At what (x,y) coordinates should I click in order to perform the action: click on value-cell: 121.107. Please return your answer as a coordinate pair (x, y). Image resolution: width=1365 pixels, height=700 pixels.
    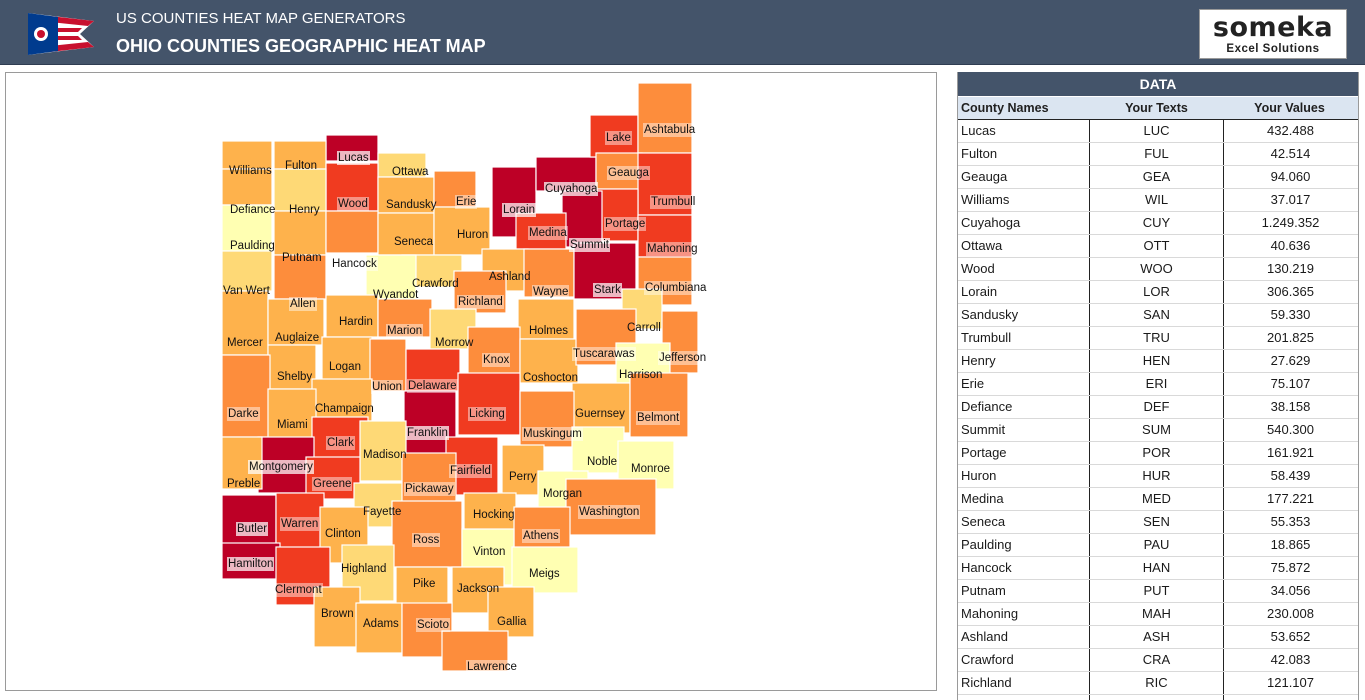
    Looking at the image, I should click on (1290, 682).